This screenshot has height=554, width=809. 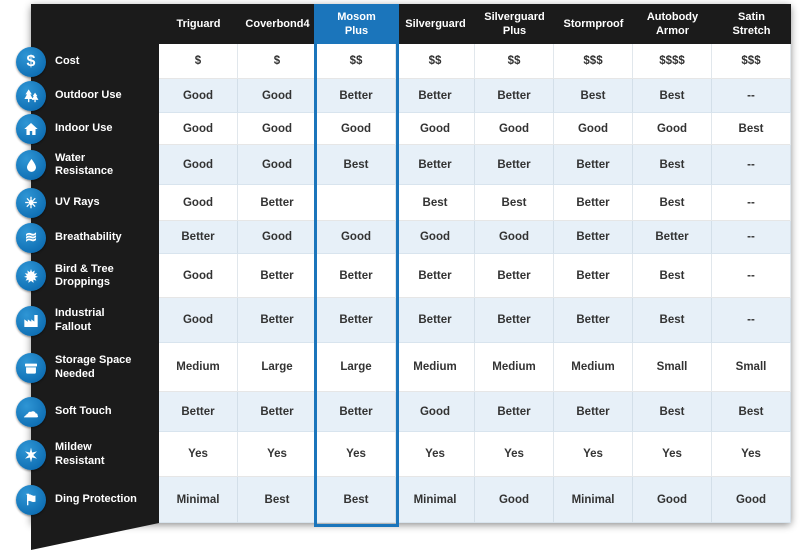 I want to click on value-cell-bird-tree-droppings-mosom-plus: Better, so click(x=356, y=276).